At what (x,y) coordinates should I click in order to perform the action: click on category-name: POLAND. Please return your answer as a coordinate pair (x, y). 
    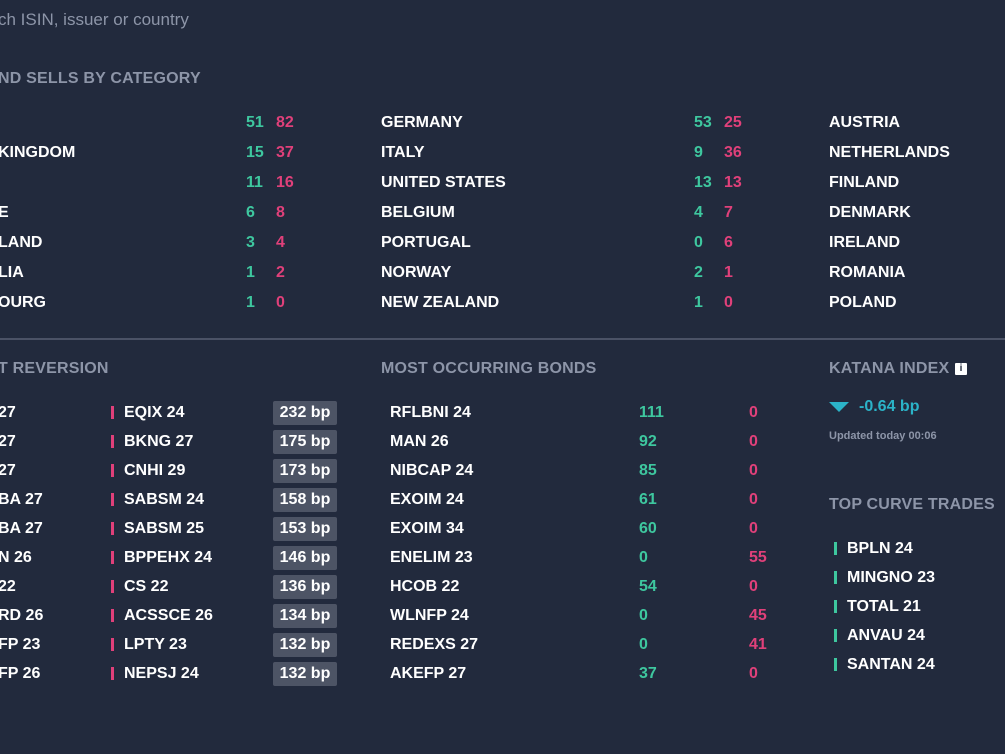
    Looking at the image, I should click on (863, 302).